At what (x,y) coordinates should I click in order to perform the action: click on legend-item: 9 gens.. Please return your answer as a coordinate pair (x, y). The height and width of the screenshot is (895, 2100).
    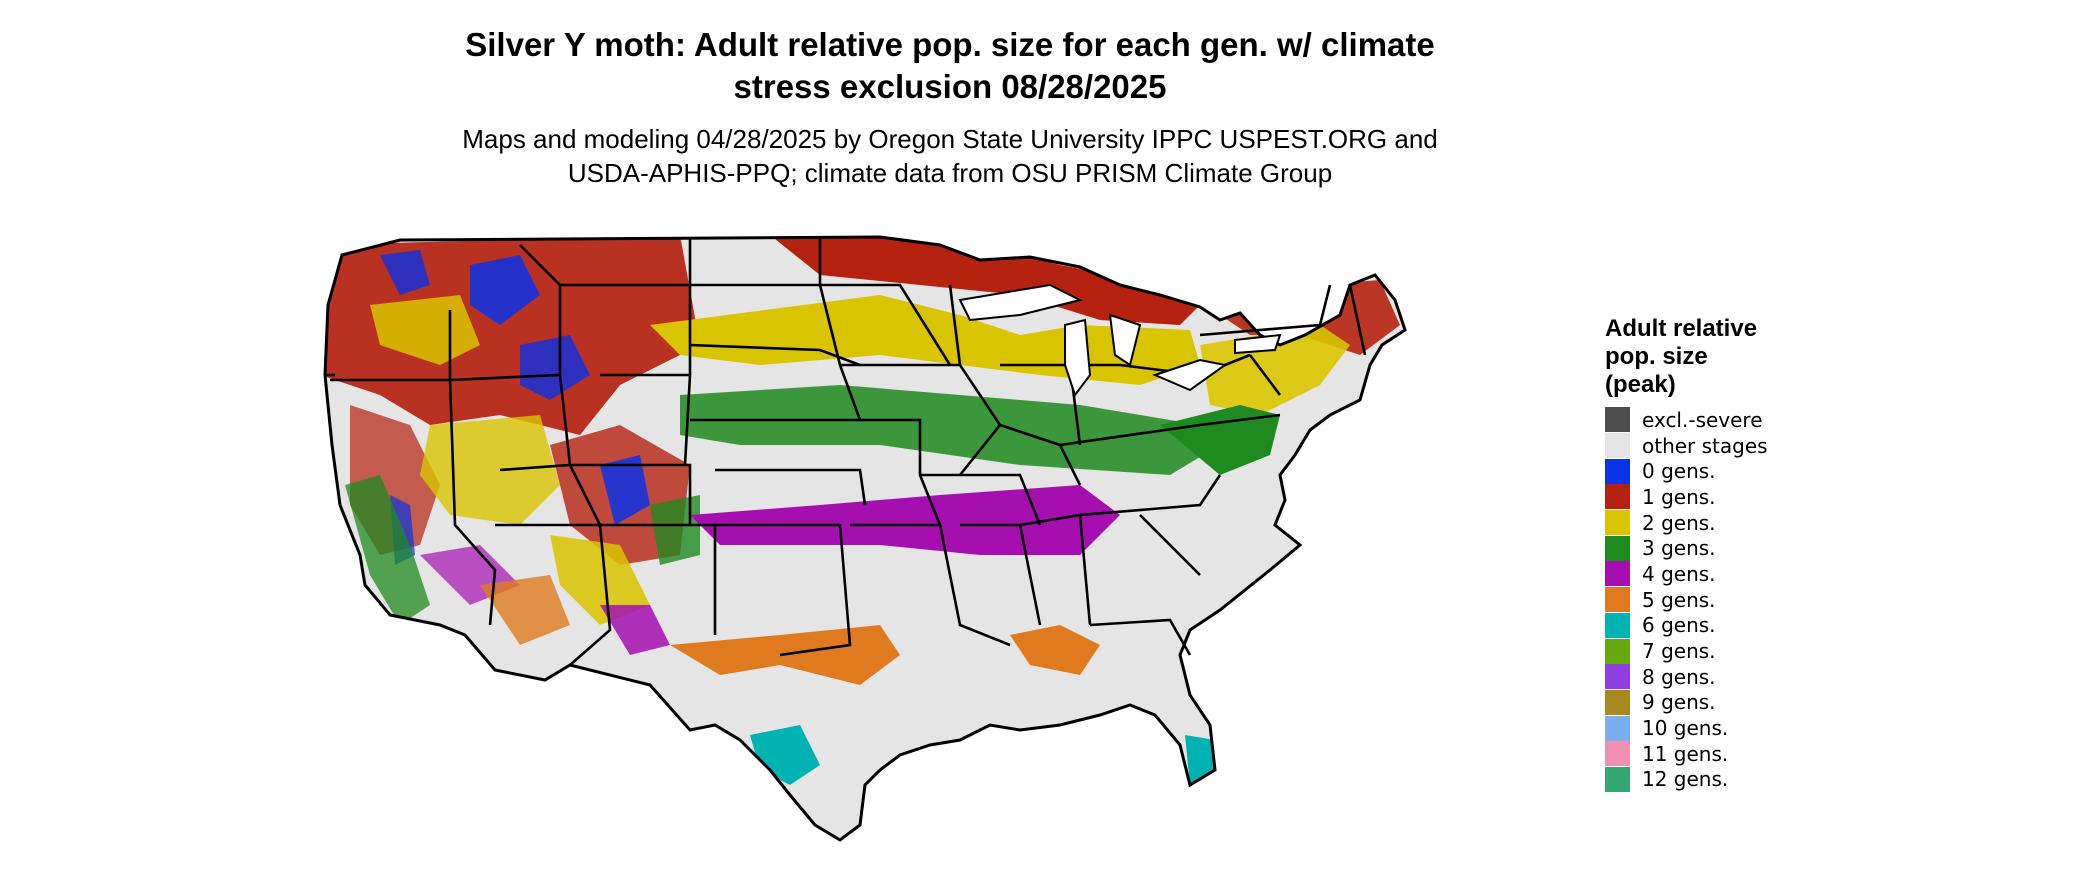
    Looking at the image, I should click on (1755, 702).